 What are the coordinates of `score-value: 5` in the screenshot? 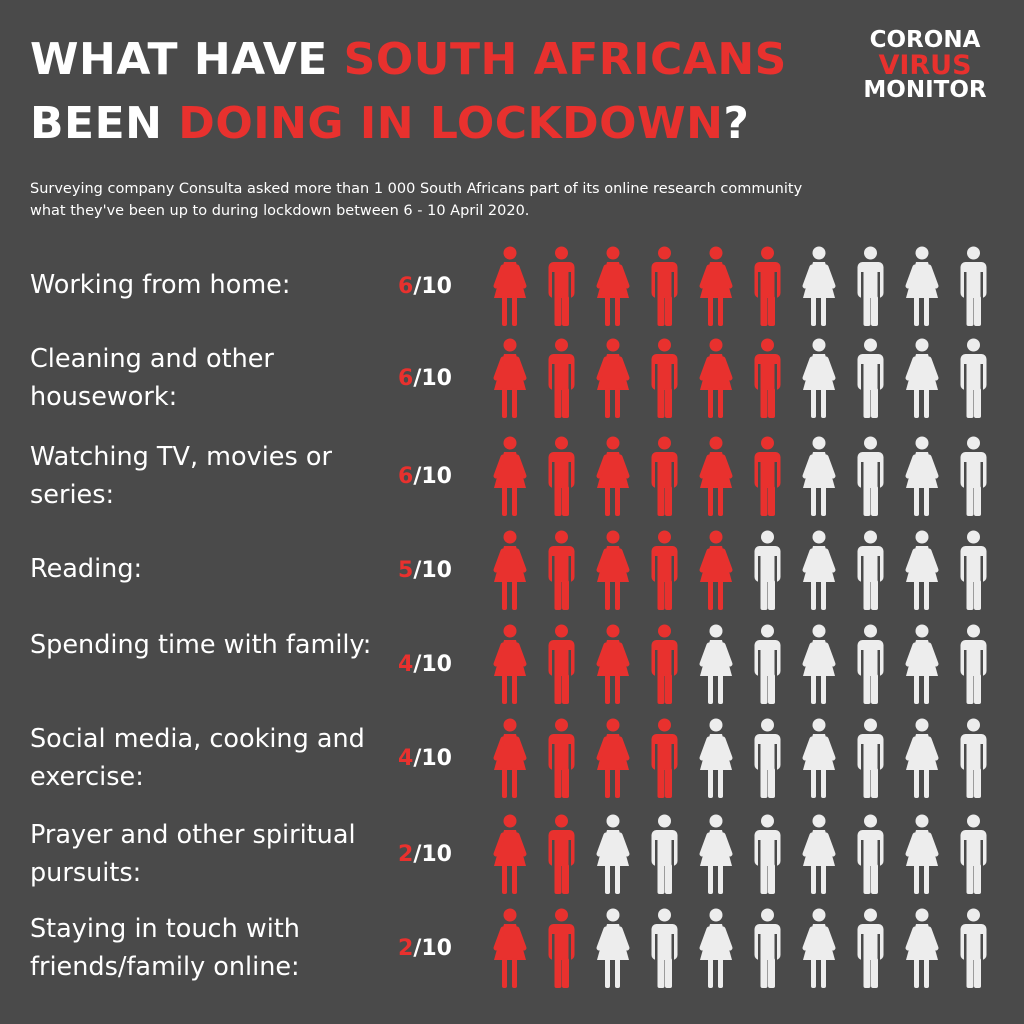 It's located at (406, 570).